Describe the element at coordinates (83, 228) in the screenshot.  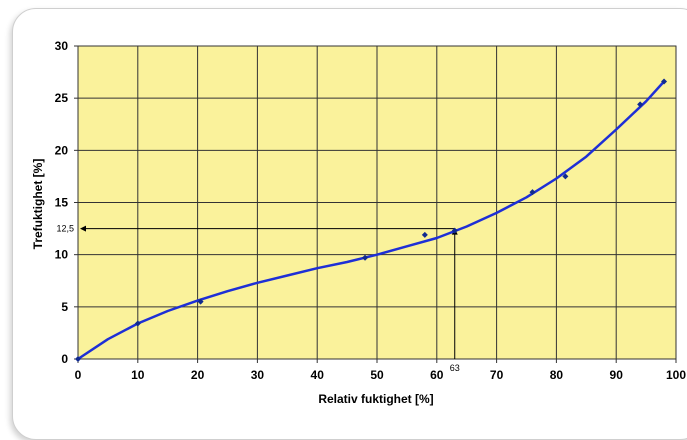
I see `y-marker-arrowhead` at that location.